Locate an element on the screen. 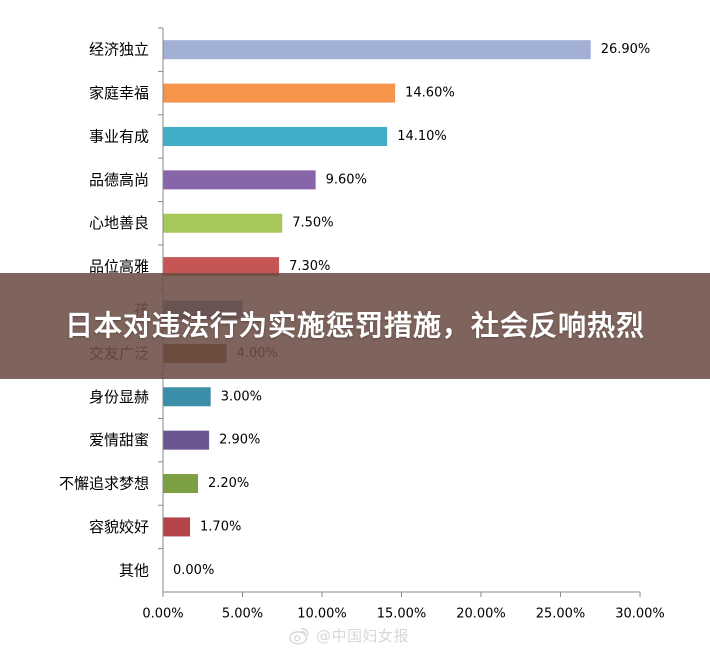  x-tick-label-0: 0.00% is located at coordinates (162, 614).